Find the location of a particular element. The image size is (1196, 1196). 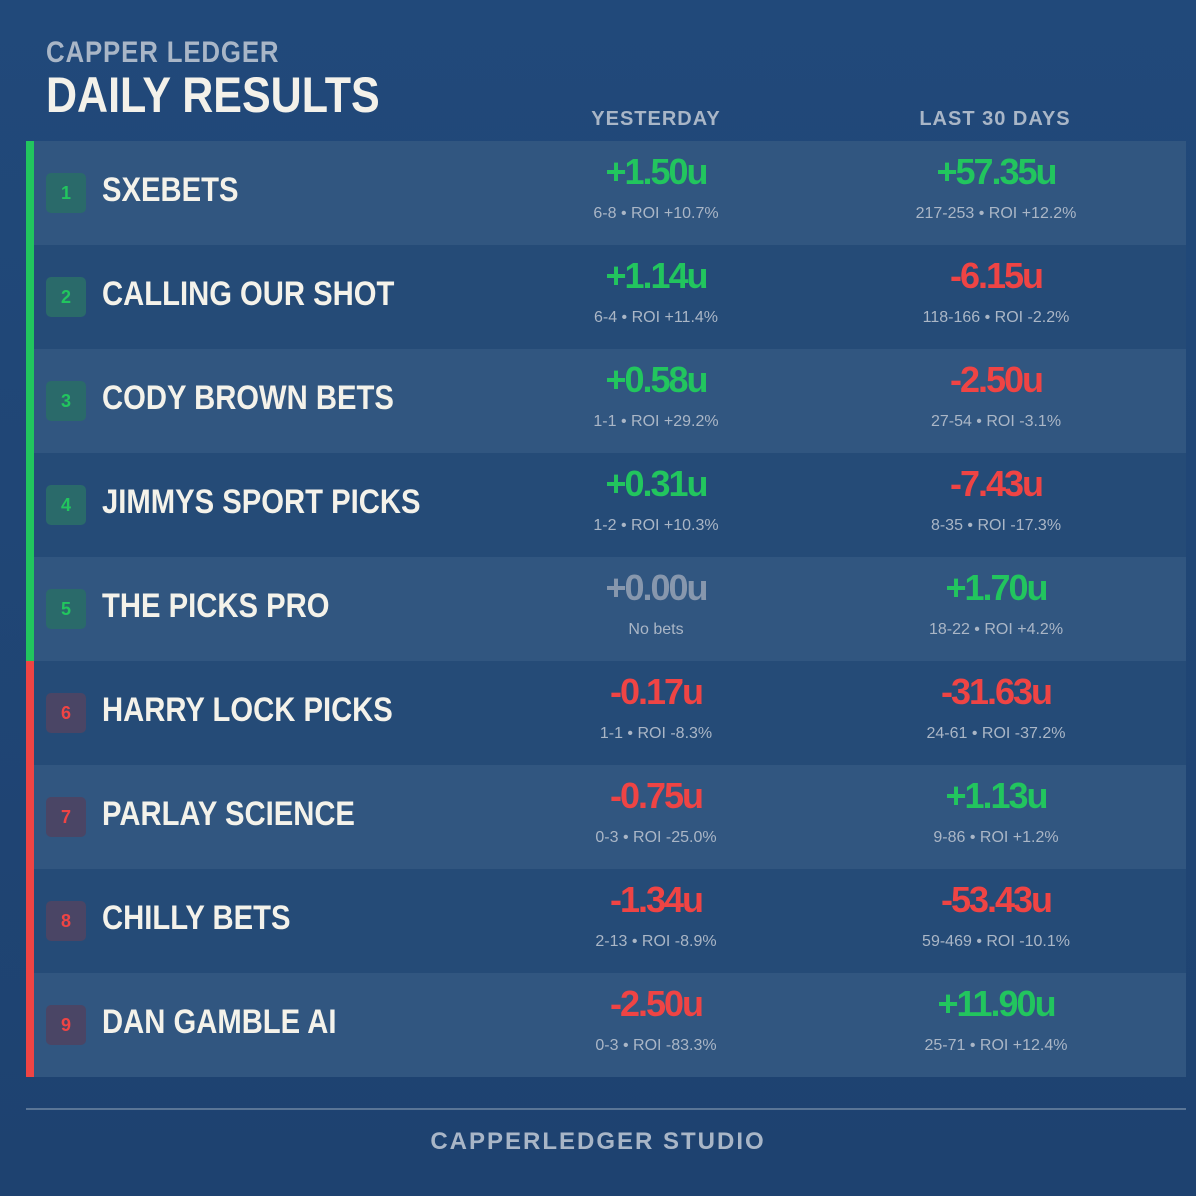

yesterday-record: 1-1 • ROI +29.2% is located at coordinates (656, 421).